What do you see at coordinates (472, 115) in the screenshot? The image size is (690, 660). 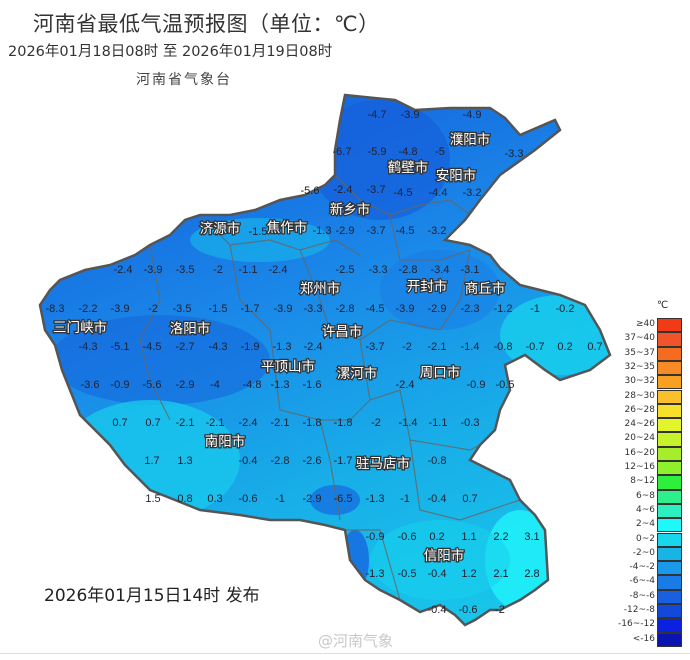 I see `station-value: -4.9` at bounding box center [472, 115].